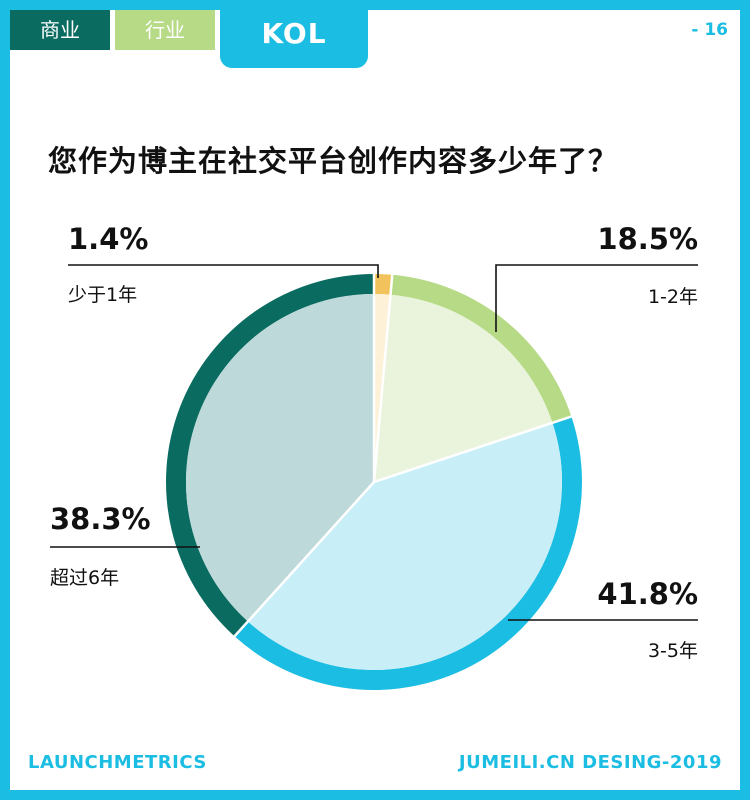 Image resolution: width=750 pixels, height=800 pixels. I want to click on footer-credit: JUMEILI.CN DESING-2019, so click(590, 762).